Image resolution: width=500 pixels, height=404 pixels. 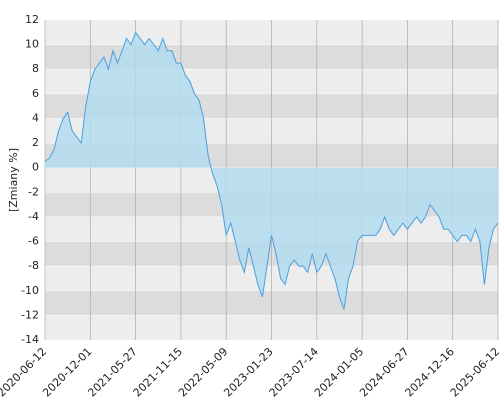 I want to click on y-tick-label: 4, so click(x=35, y=117).